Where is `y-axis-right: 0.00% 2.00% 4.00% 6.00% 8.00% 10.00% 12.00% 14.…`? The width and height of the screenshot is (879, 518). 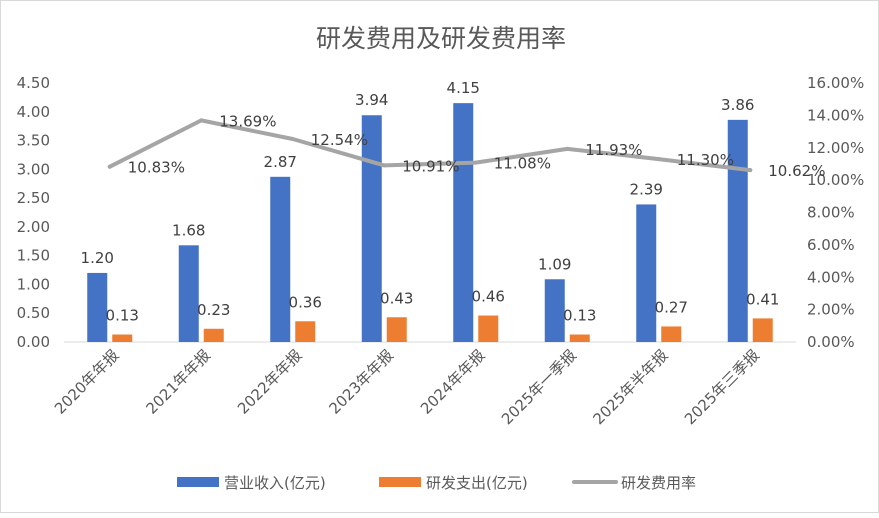
y-axis-right: 0.00% 2.00% 4.00% 6.00% 8.00% 10.00% 12.00% 14.… is located at coordinates (835, 212).